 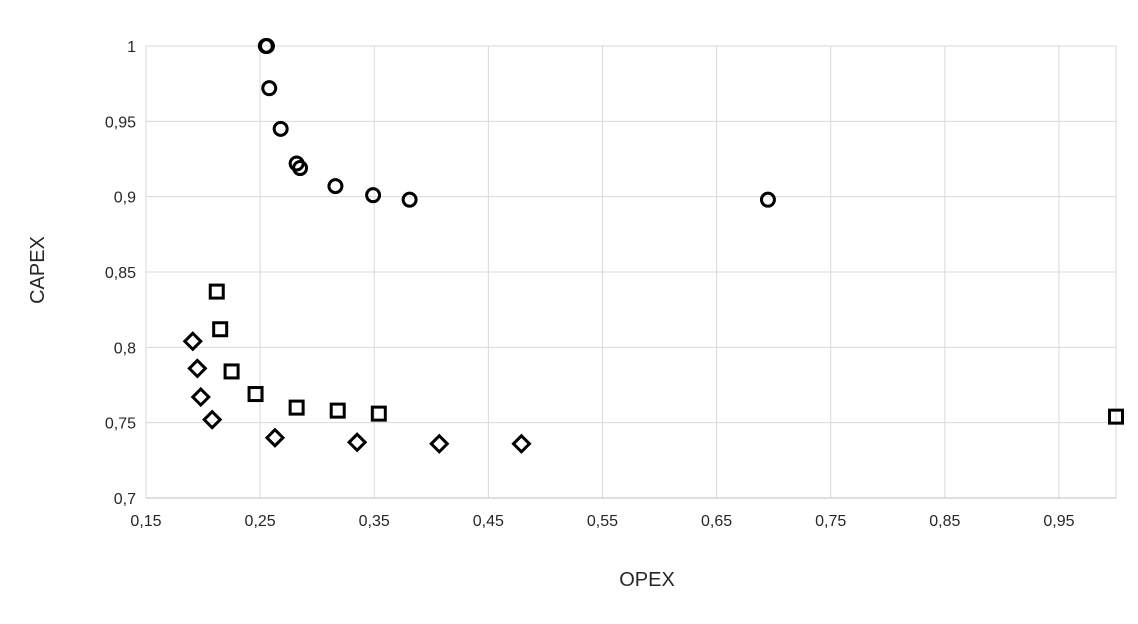 I want to click on y-tick-label: 0,85, so click(x=120, y=273).